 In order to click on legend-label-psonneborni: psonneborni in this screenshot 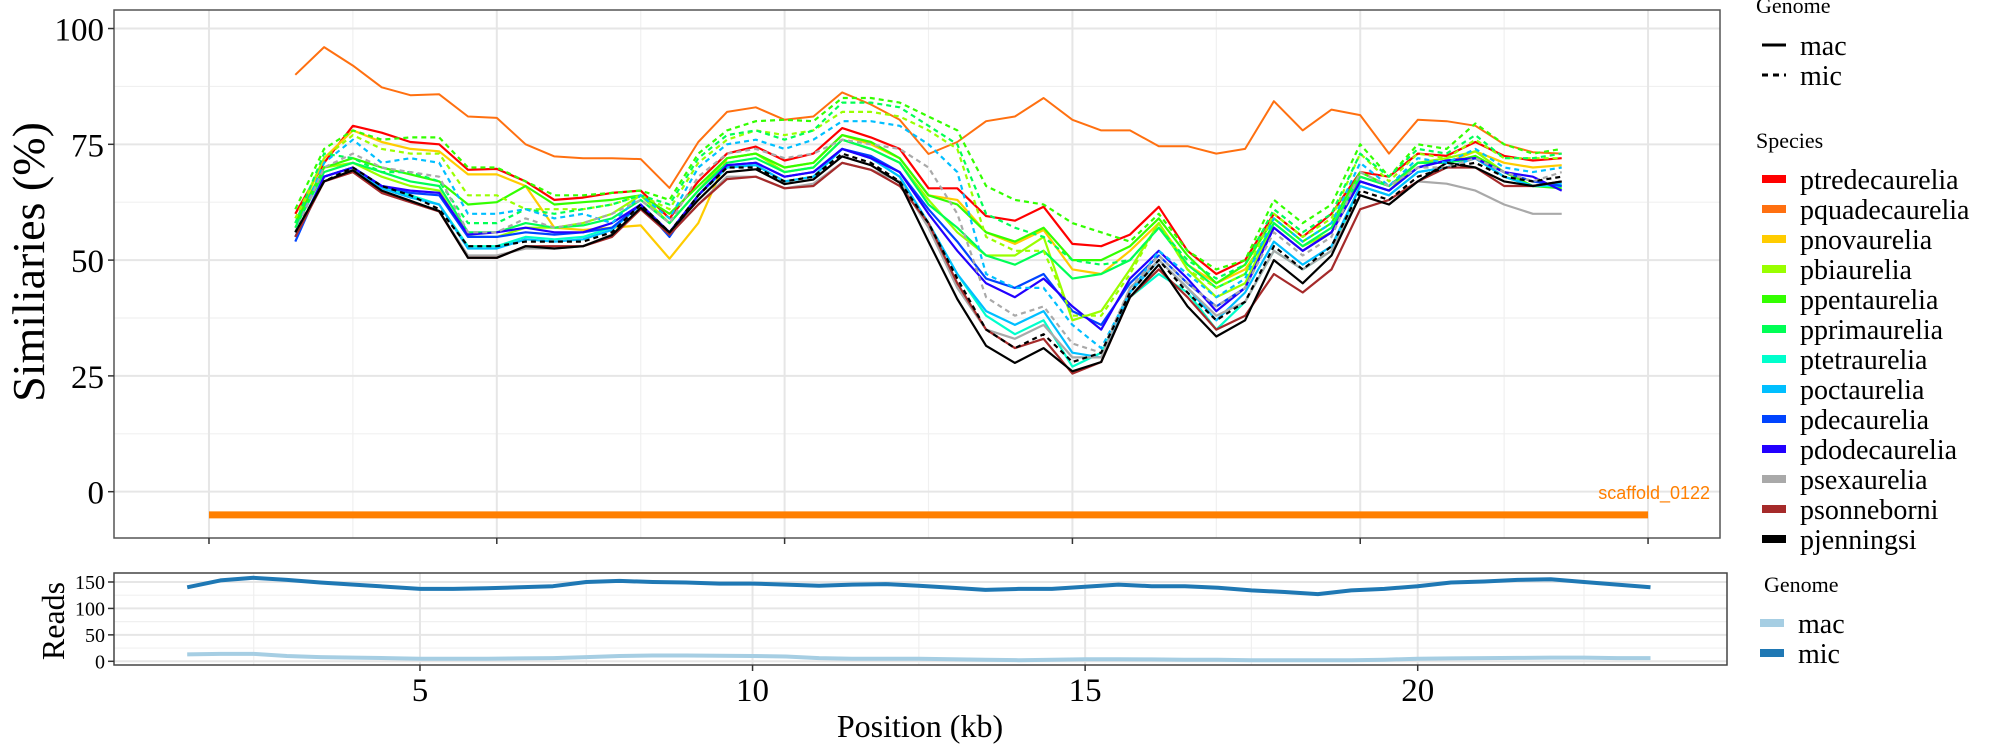, I will do `click(1869, 510)`.